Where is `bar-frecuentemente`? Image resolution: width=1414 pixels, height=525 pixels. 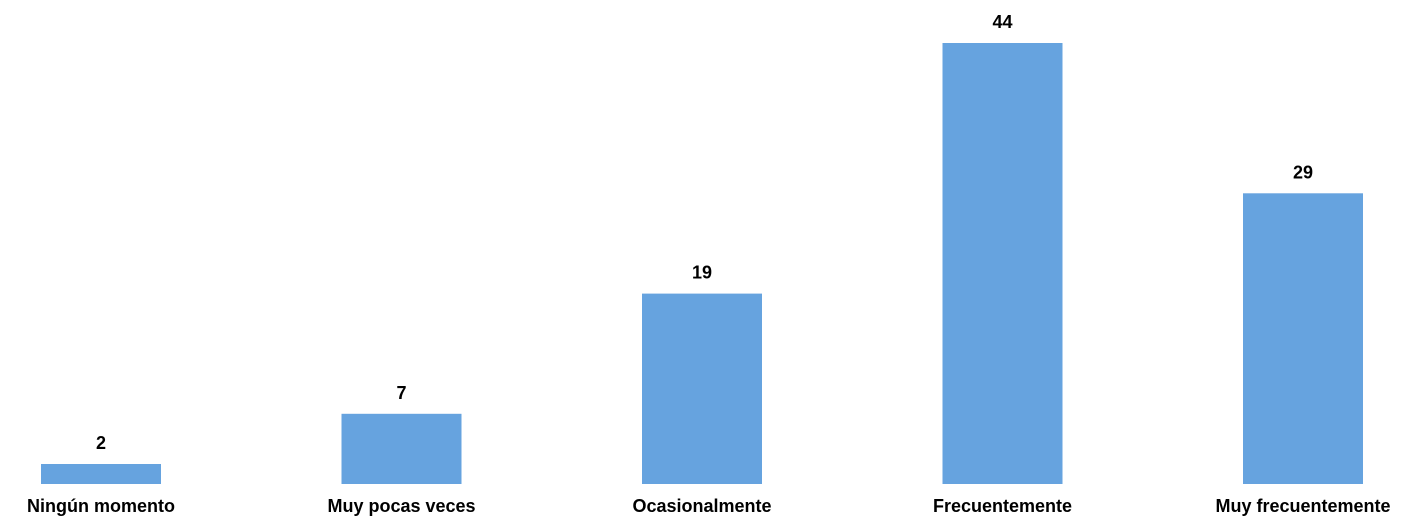 bar-frecuentemente is located at coordinates (1002, 263).